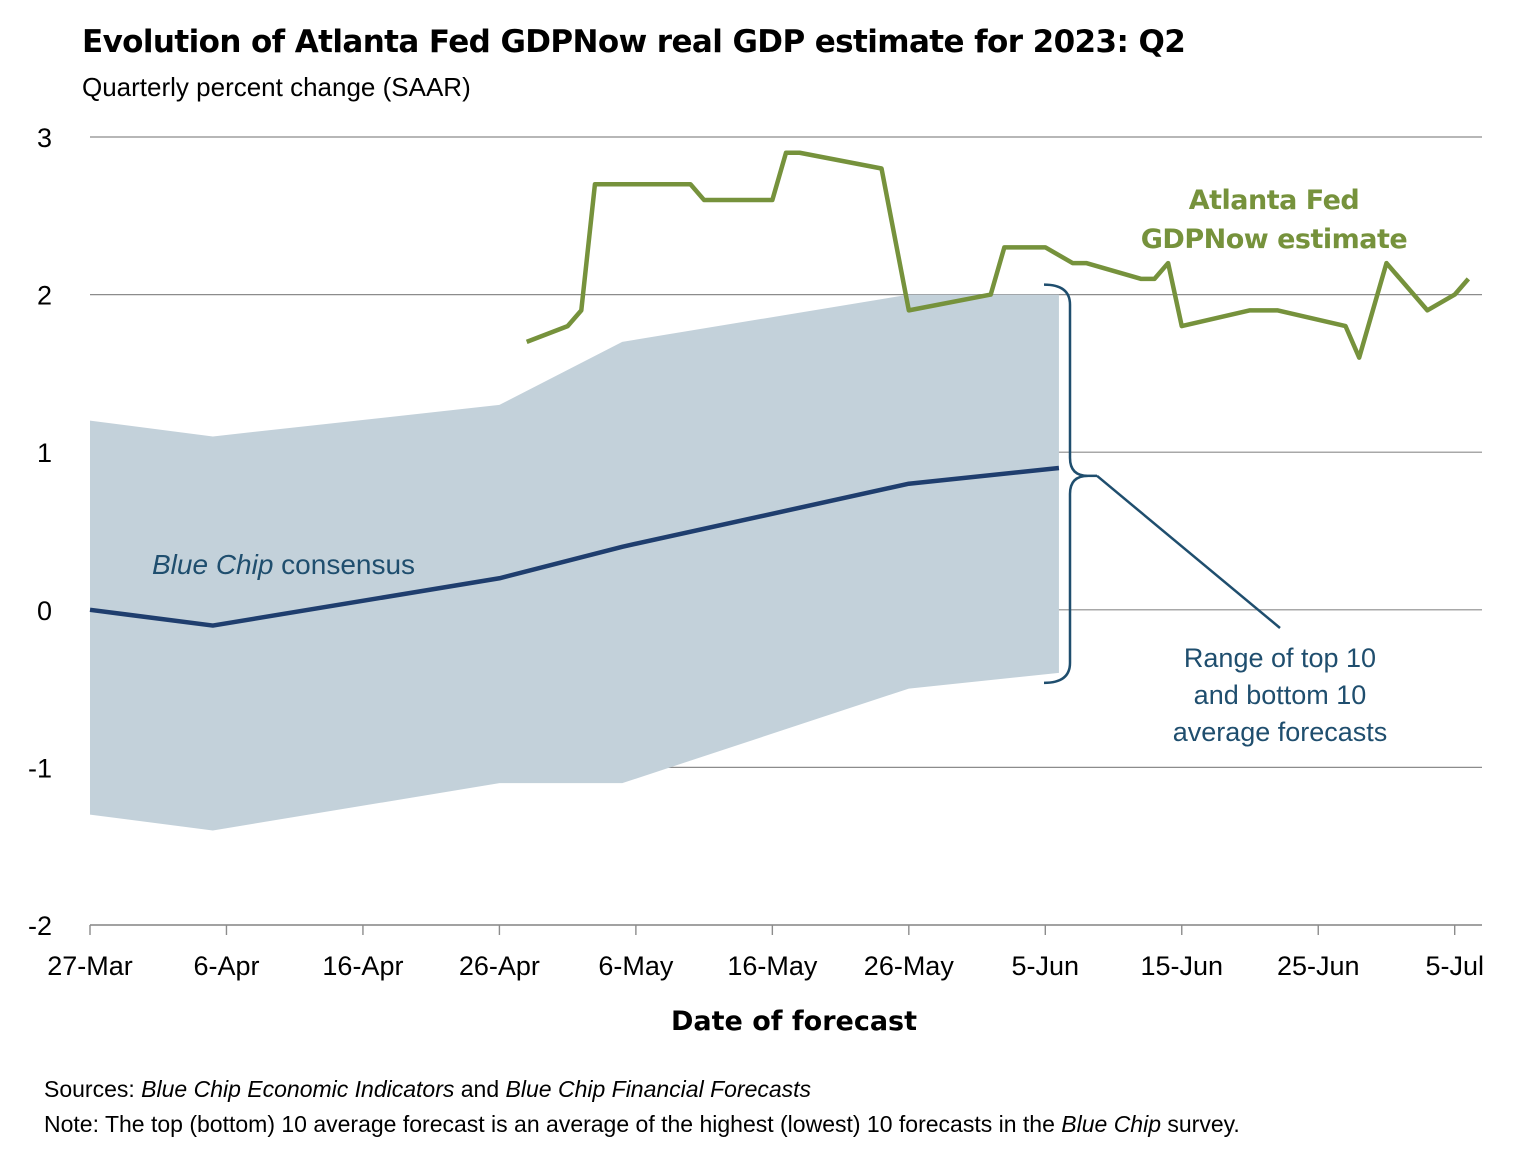 This screenshot has height=1170, width=1528. Describe the element at coordinates (658, 1089) in the screenshot. I see `sources-publication-2: Blue Chip Financial Forecasts` at that location.